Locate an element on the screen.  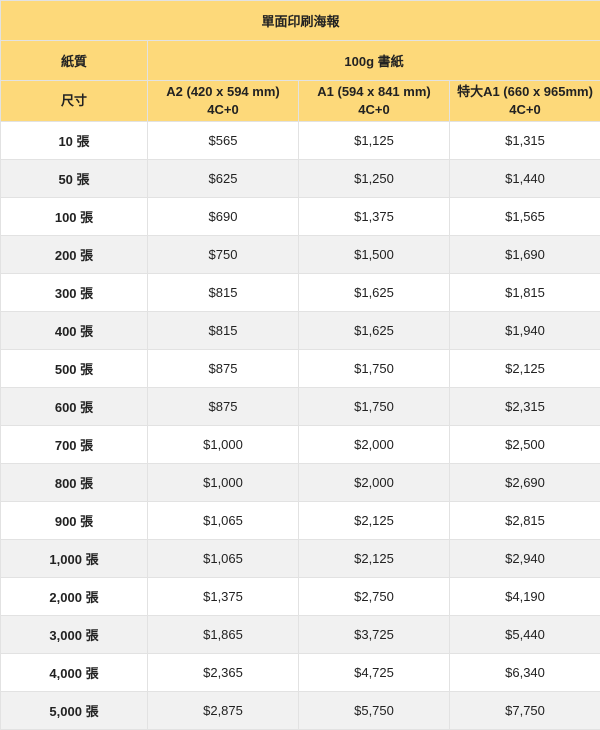
price-cell: $2,690 is located at coordinates (524, 482).